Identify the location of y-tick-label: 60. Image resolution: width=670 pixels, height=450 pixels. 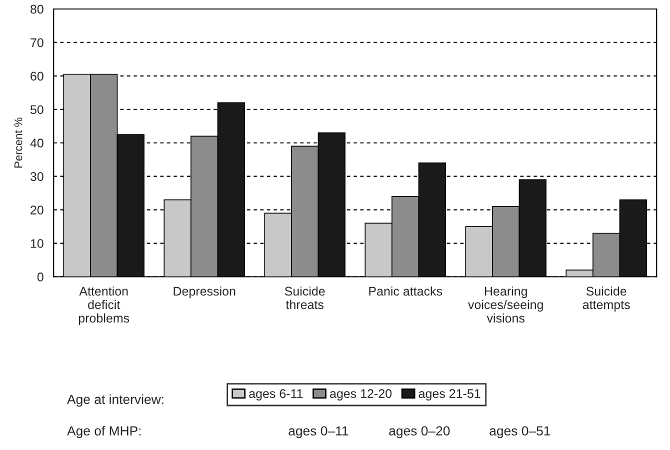
(37, 76).